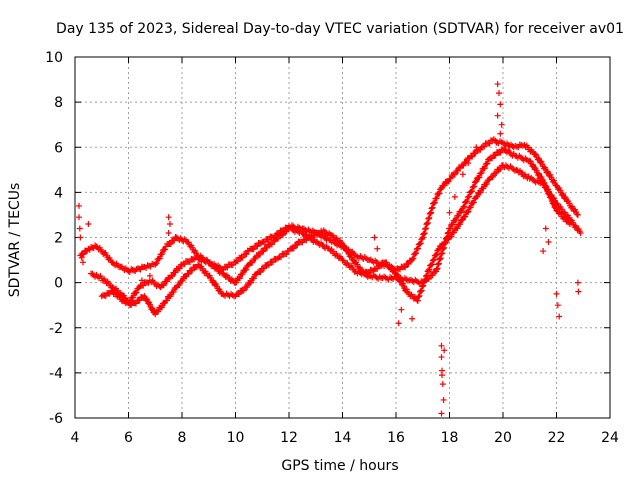  What do you see at coordinates (396, 438) in the screenshot?
I see `x-tick-label: 16` at bounding box center [396, 438].